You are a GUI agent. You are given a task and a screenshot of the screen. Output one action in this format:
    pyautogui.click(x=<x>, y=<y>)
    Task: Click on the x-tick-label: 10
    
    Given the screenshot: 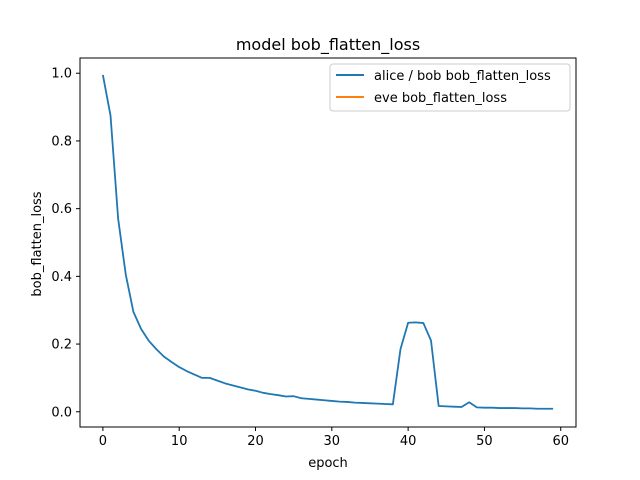 What is the action you would take?
    pyautogui.click(x=179, y=441)
    